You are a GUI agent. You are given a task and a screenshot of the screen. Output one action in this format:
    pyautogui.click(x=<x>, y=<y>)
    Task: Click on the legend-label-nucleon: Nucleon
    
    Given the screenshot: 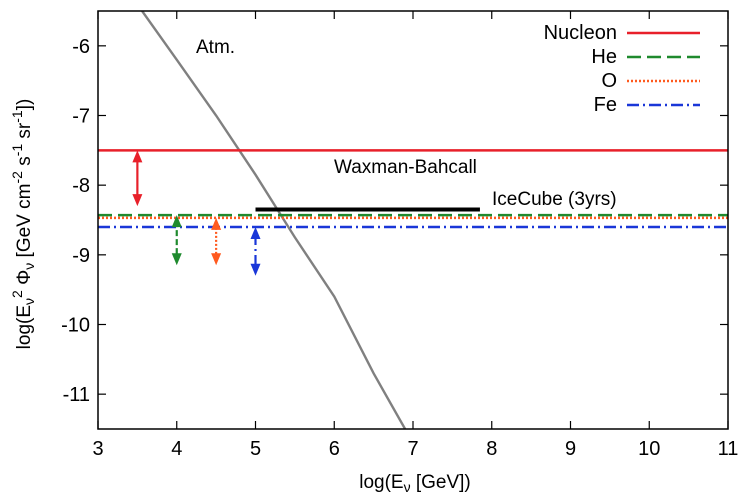 What is the action you would take?
    pyautogui.click(x=580, y=33)
    